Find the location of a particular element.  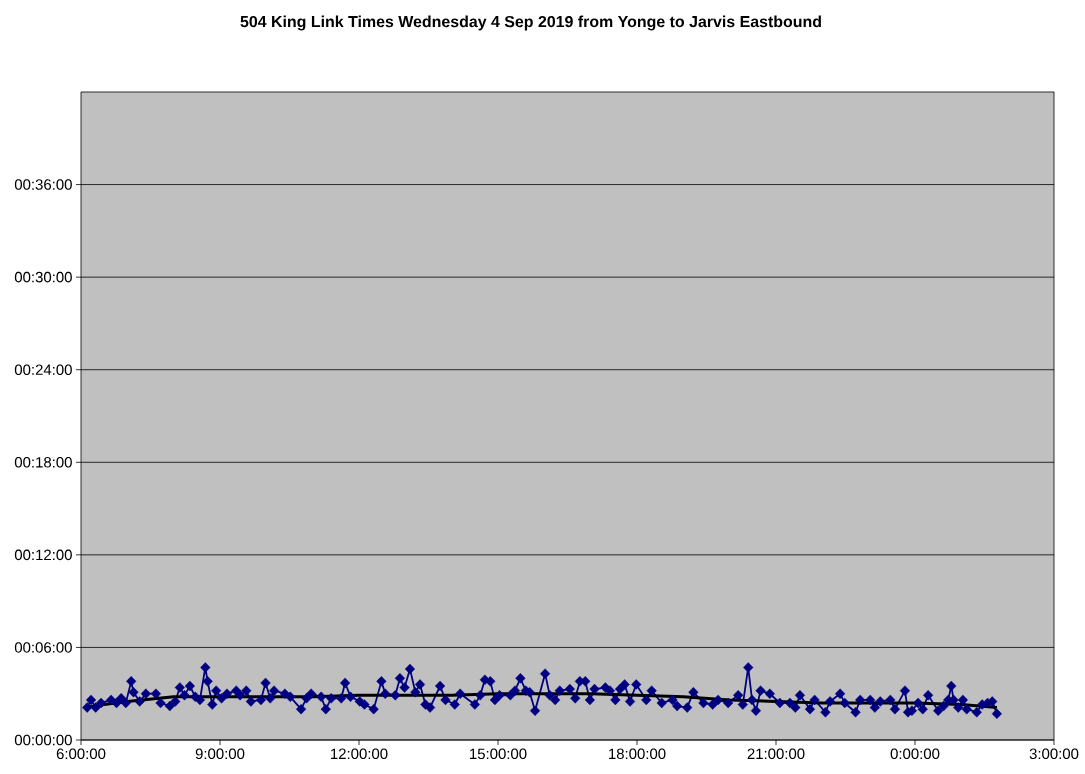

y-tick-label: 00:12:00 is located at coordinates (43, 555).